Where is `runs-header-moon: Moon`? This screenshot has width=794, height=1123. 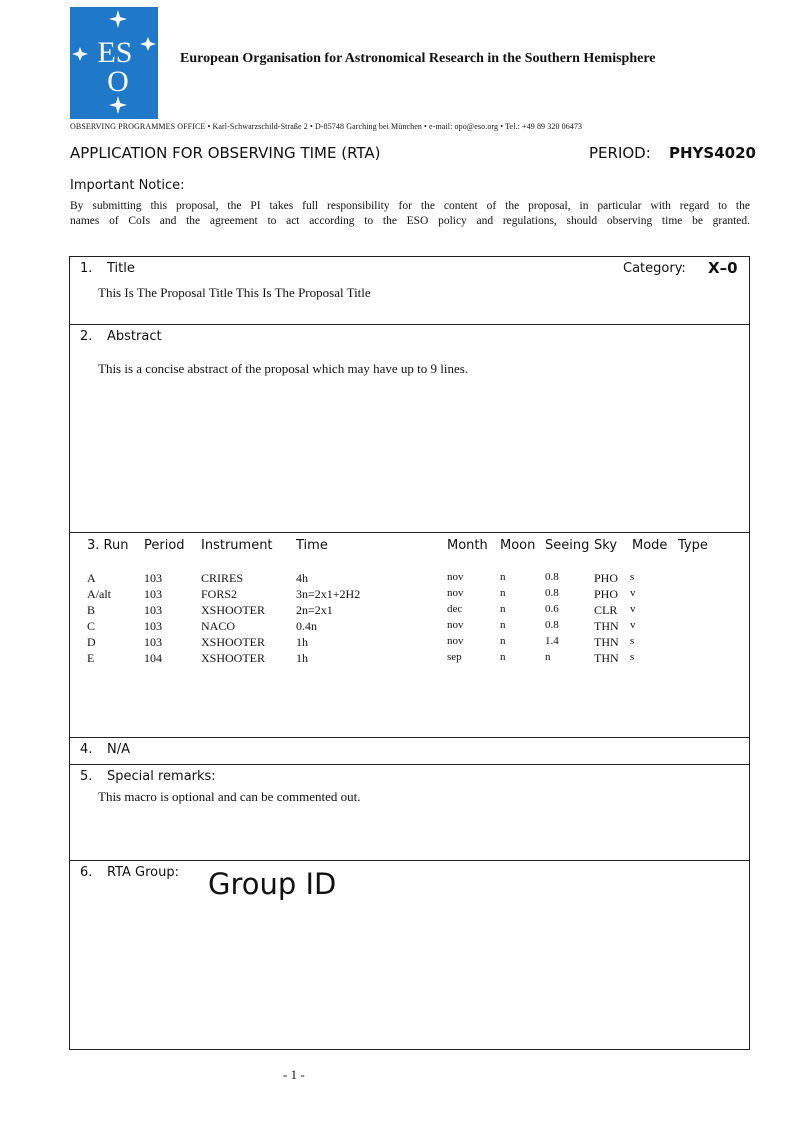 runs-header-moon: Moon is located at coordinates (518, 545).